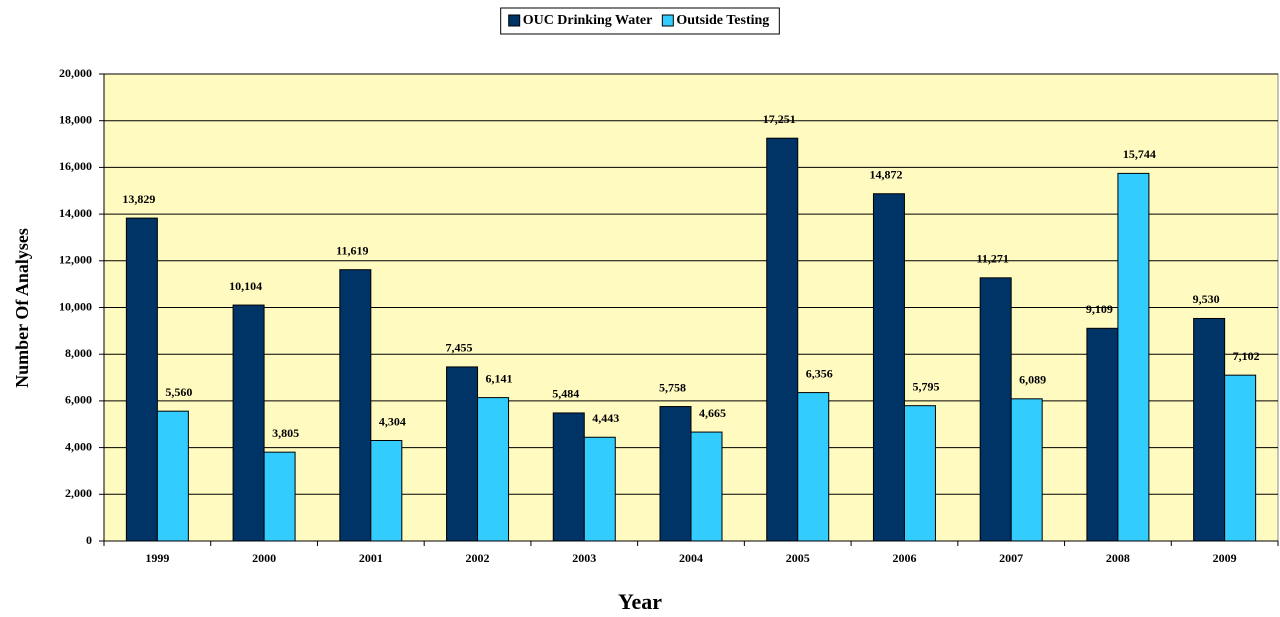 The width and height of the screenshot is (1280, 617). I want to click on y-tick-label: 12,000, so click(75, 260).